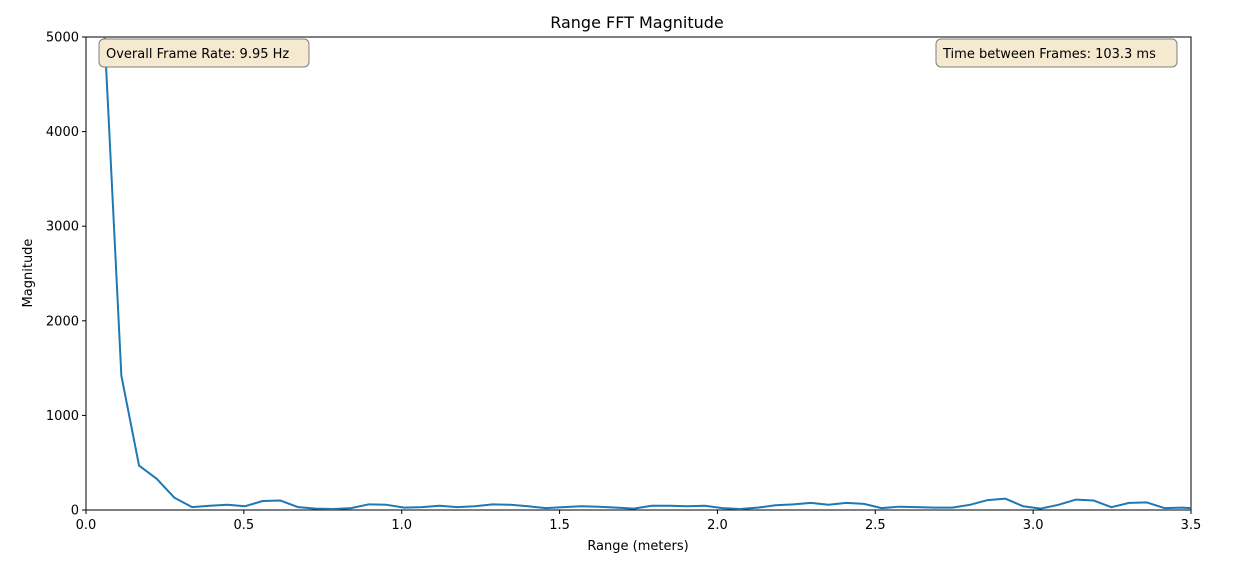 Image resolution: width=1248 pixels, height=563 pixels. Describe the element at coordinates (75, 511) in the screenshot. I see `y-tick-label: 0` at that location.